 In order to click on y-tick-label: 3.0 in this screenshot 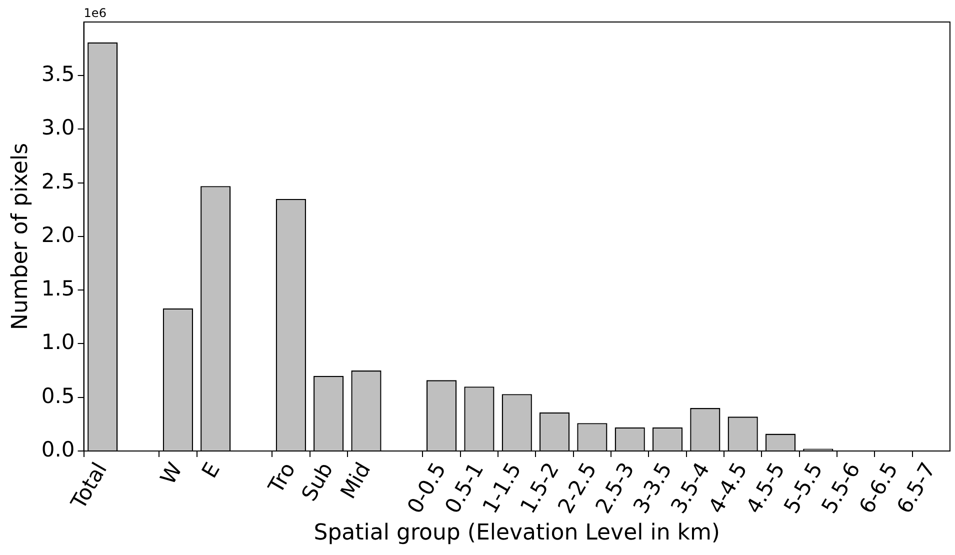, I will do `click(58, 128)`.